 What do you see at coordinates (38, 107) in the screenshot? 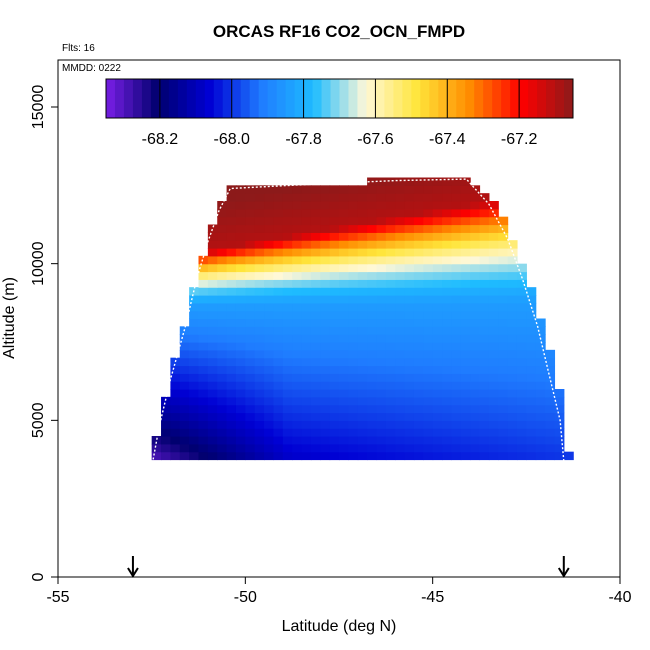
I see `y-tick-label: 15000` at bounding box center [38, 107].